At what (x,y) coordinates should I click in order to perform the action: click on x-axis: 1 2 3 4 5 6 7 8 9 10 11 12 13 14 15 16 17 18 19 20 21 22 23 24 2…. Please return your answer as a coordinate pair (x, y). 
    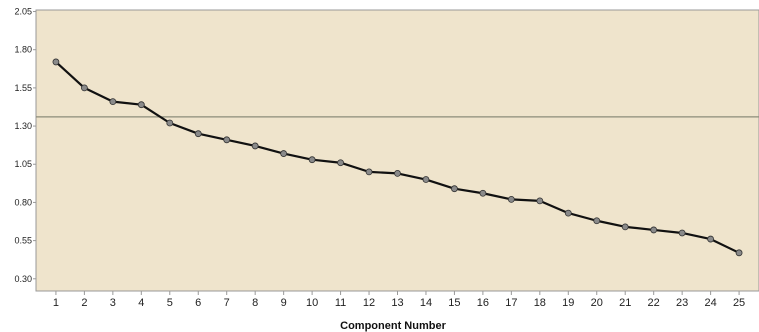
    Looking at the image, I should click on (399, 300).